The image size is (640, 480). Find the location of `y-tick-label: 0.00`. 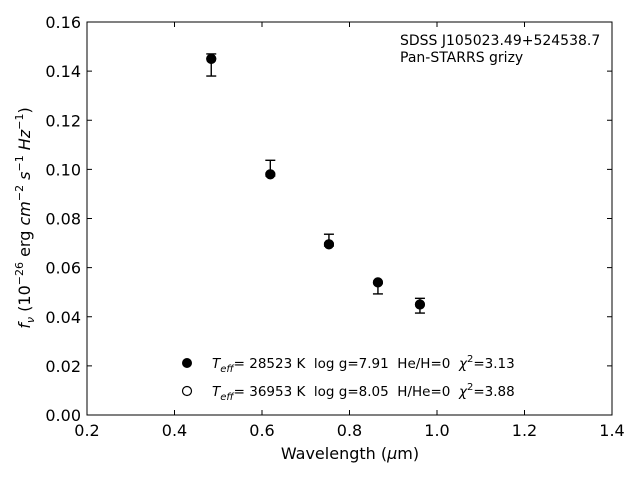

y-tick-label: 0.00 is located at coordinates (63, 415).